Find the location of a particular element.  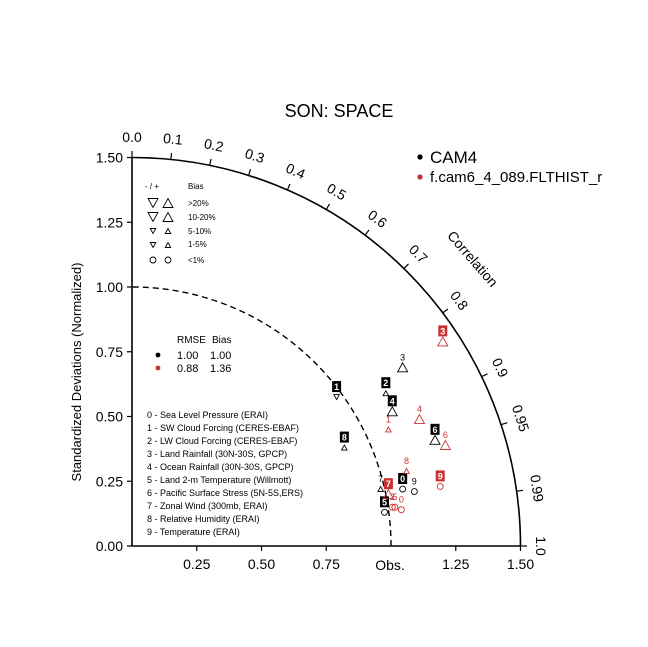

correlation-tick-label: 0.0 is located at coordinates (132, 137).